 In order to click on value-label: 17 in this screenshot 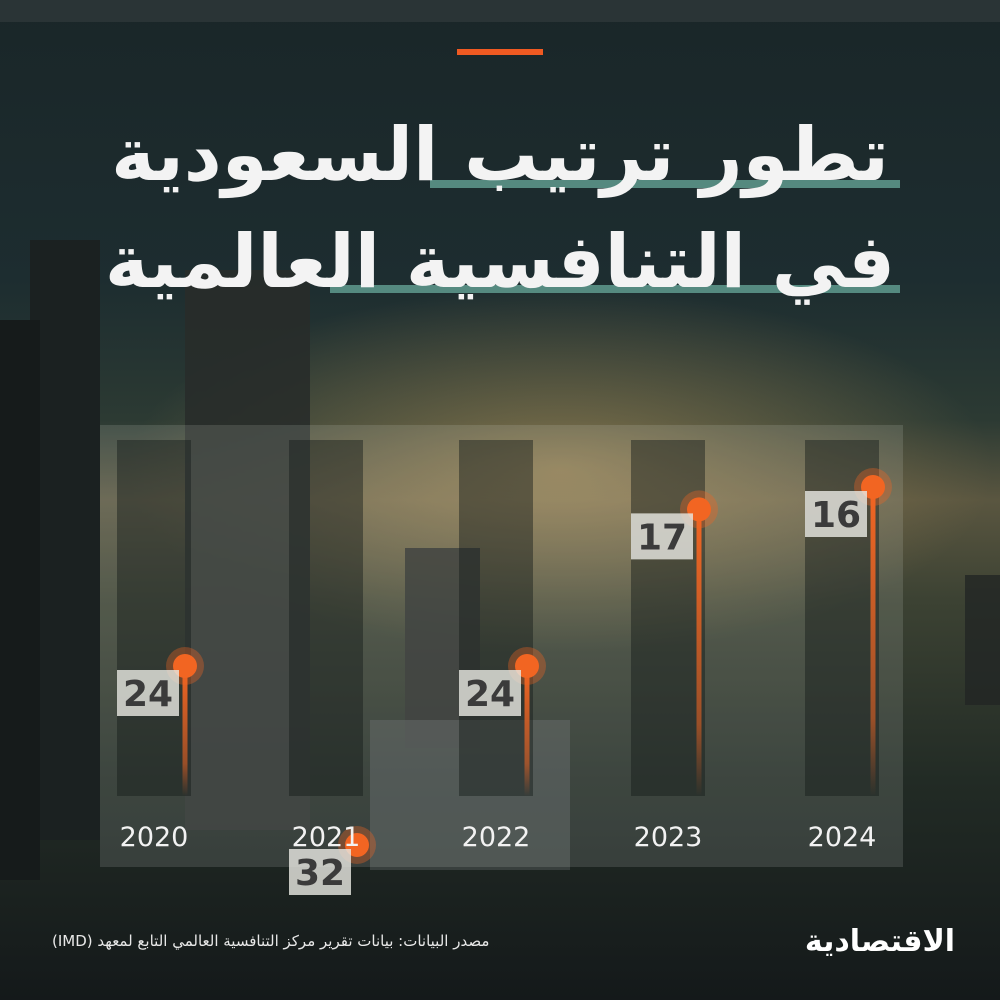, I will do `click(662, 537)`.